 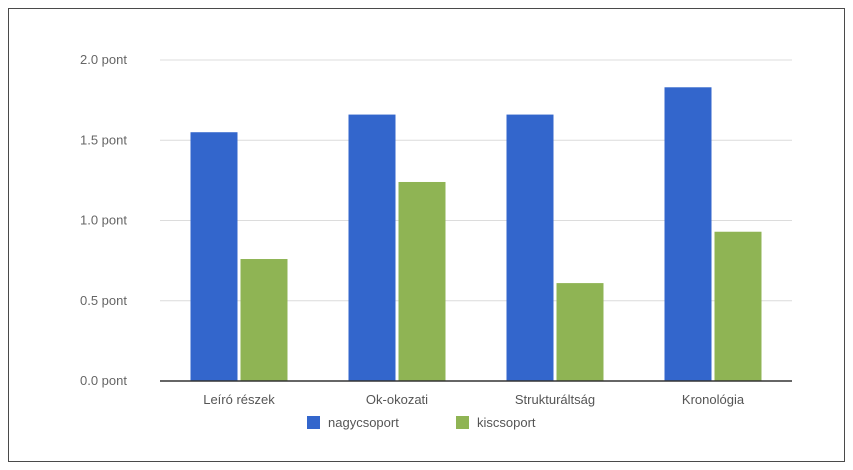 I want to click on legend-swatch-nagycsoport, so click(x=313, y=422).